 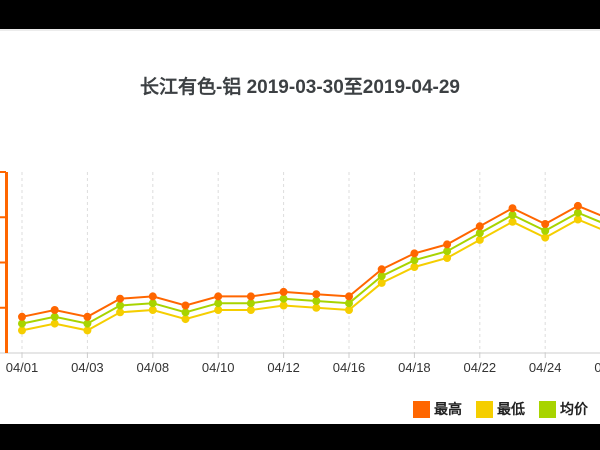 I want to click on legend-item-highest: 最高, so click(x=437, y=409).